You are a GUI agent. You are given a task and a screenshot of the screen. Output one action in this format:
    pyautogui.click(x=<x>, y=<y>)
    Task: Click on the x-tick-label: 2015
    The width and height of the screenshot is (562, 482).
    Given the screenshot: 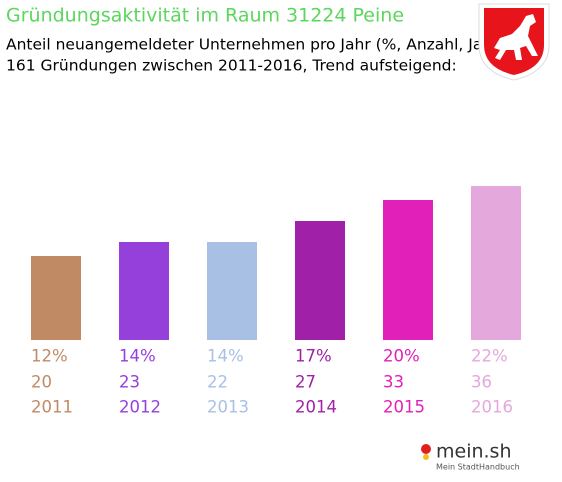 What is the action you would take?
    pyautogui.click(x=404, y=407)
    